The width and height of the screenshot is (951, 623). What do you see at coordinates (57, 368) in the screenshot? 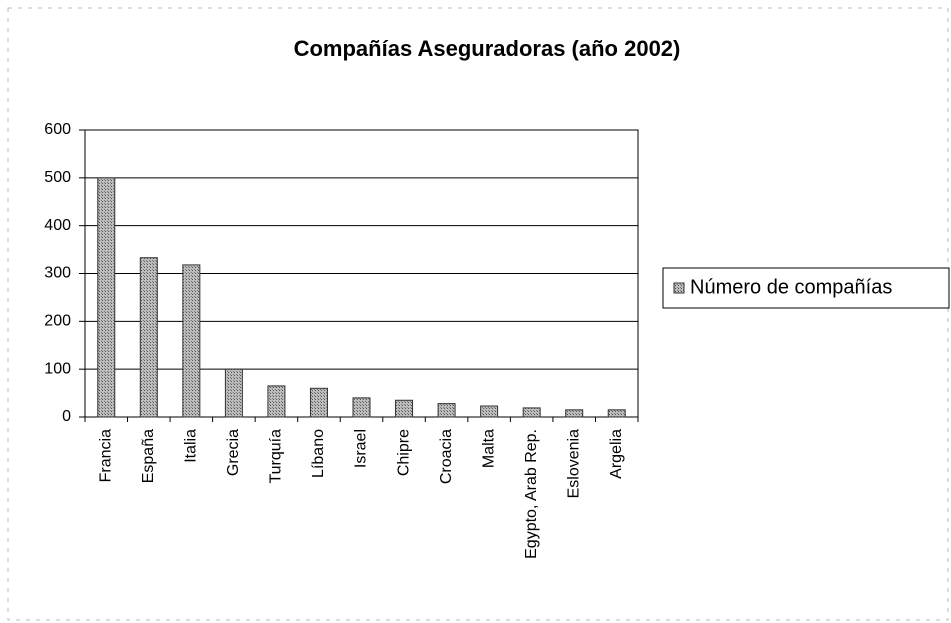
I see `y-tick-label: 100` at bounding box center [57, 368].